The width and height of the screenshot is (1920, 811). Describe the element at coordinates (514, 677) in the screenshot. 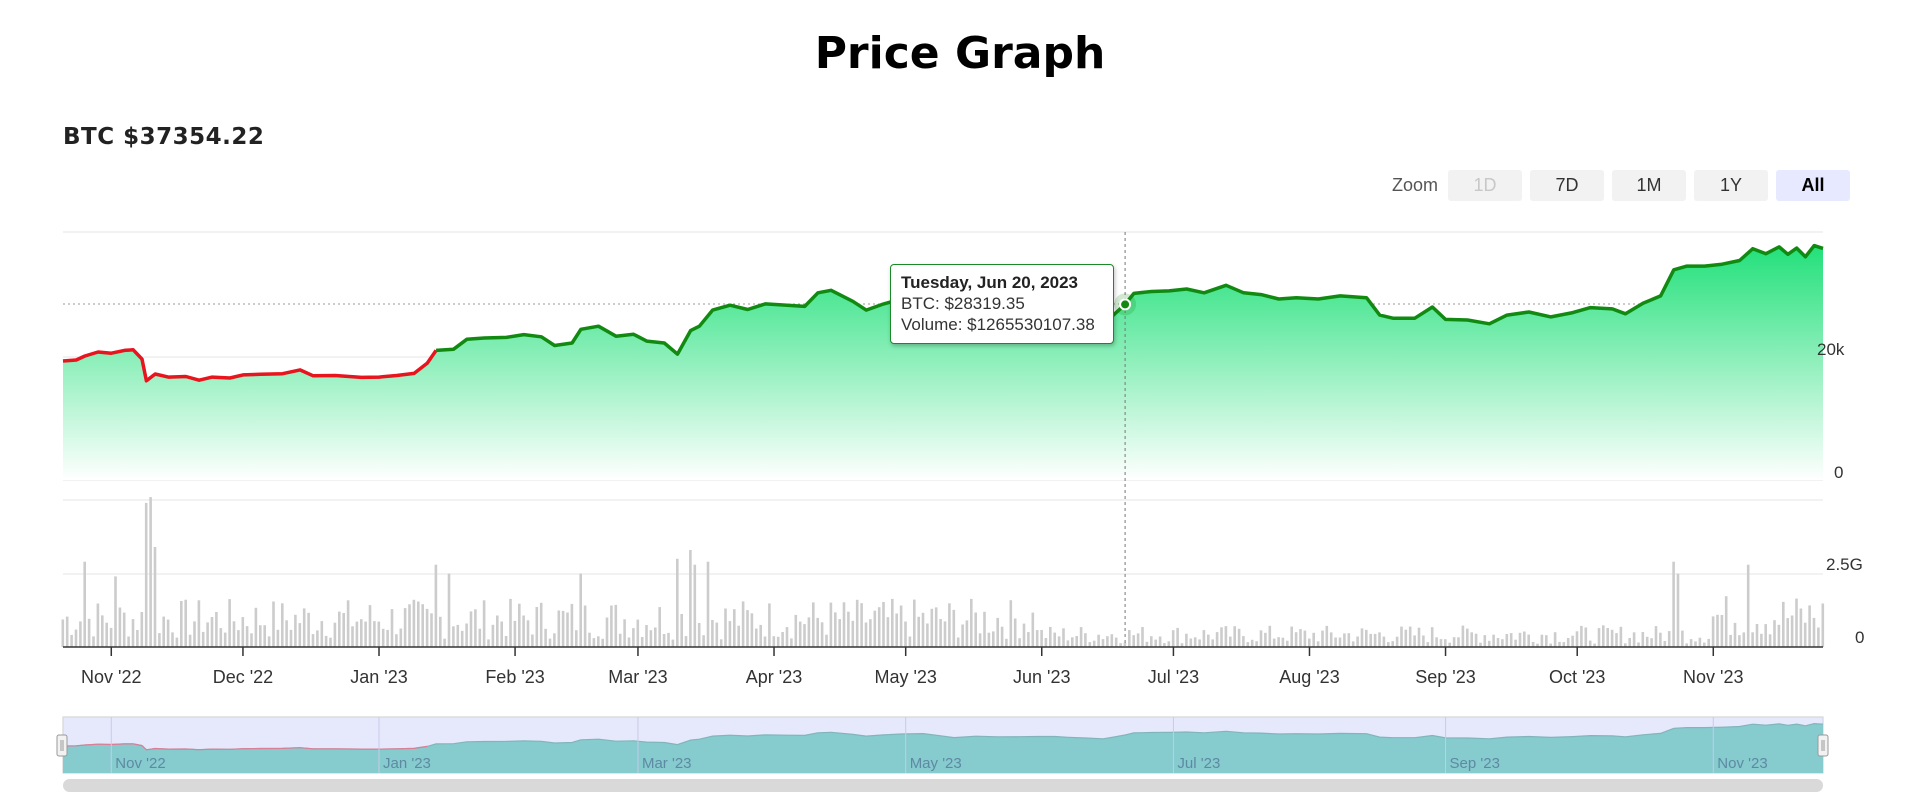

I see `x-axis-tick-label: Feb '23` at that location.